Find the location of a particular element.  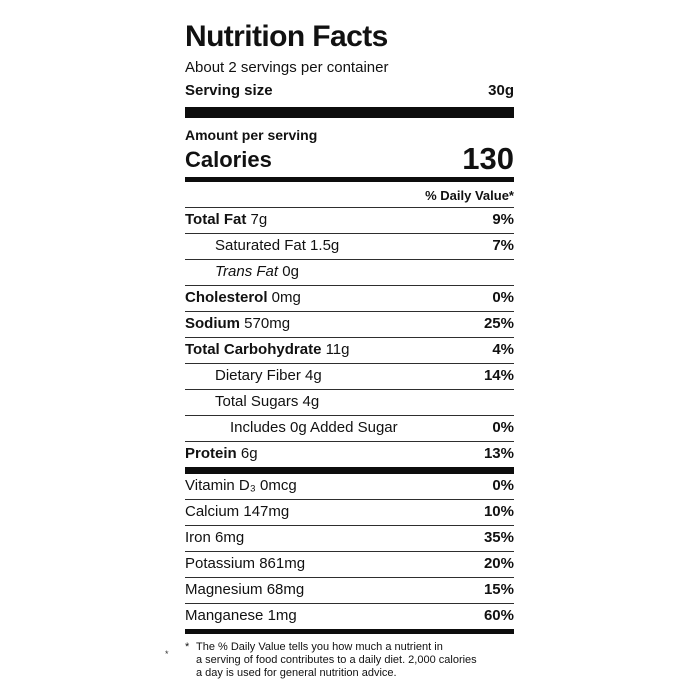

nutrient-name: Cholesterol is located at coordinates (226, 297).